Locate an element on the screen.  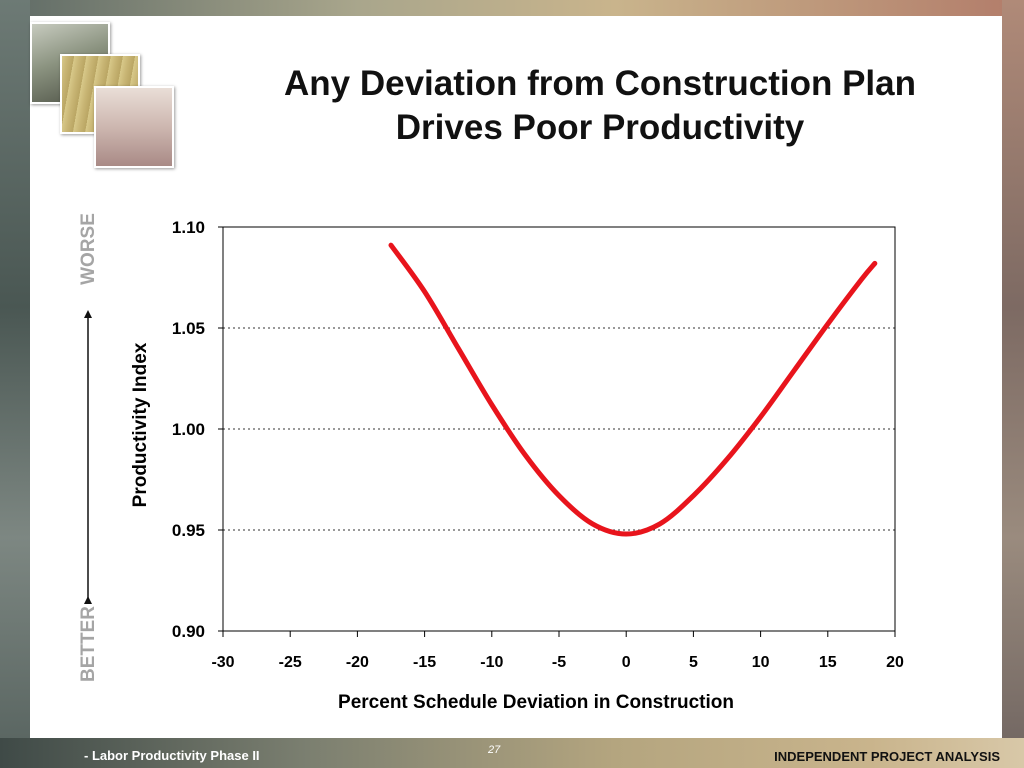
background-right-photo is located at coordinates (1013, 384).